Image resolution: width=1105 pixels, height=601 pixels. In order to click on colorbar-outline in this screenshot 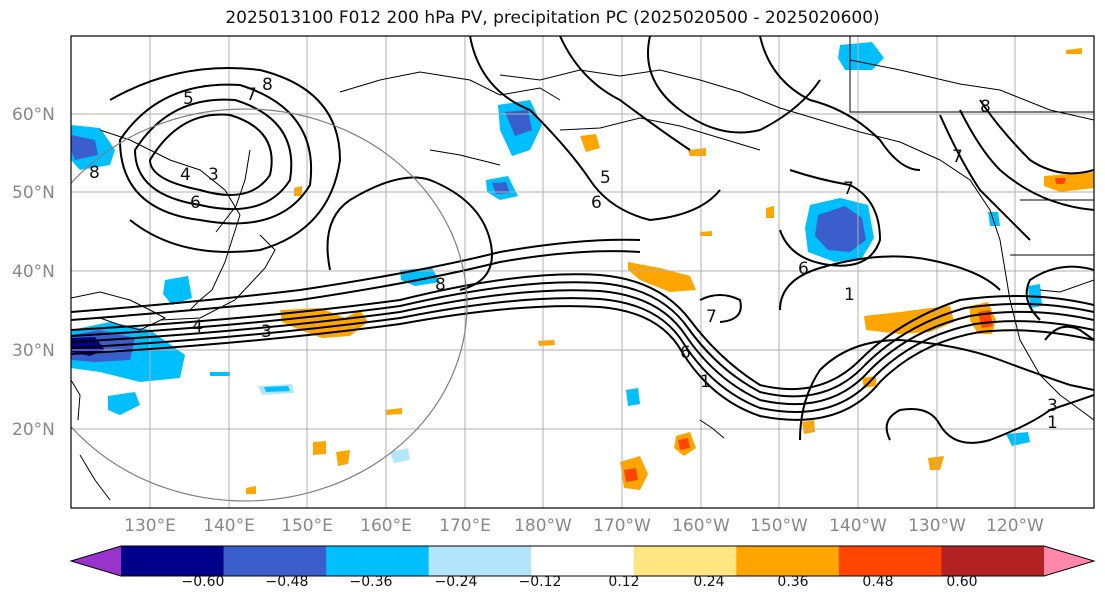, I will do `click(582, 561)`.